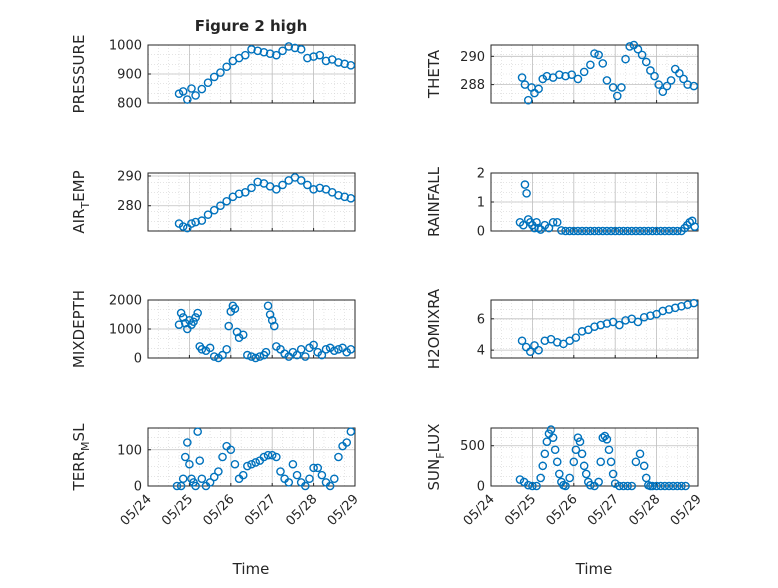 This screenshot has width=778, height=588. I want to click on x-tick-label: 05/24, so click(136, 510).